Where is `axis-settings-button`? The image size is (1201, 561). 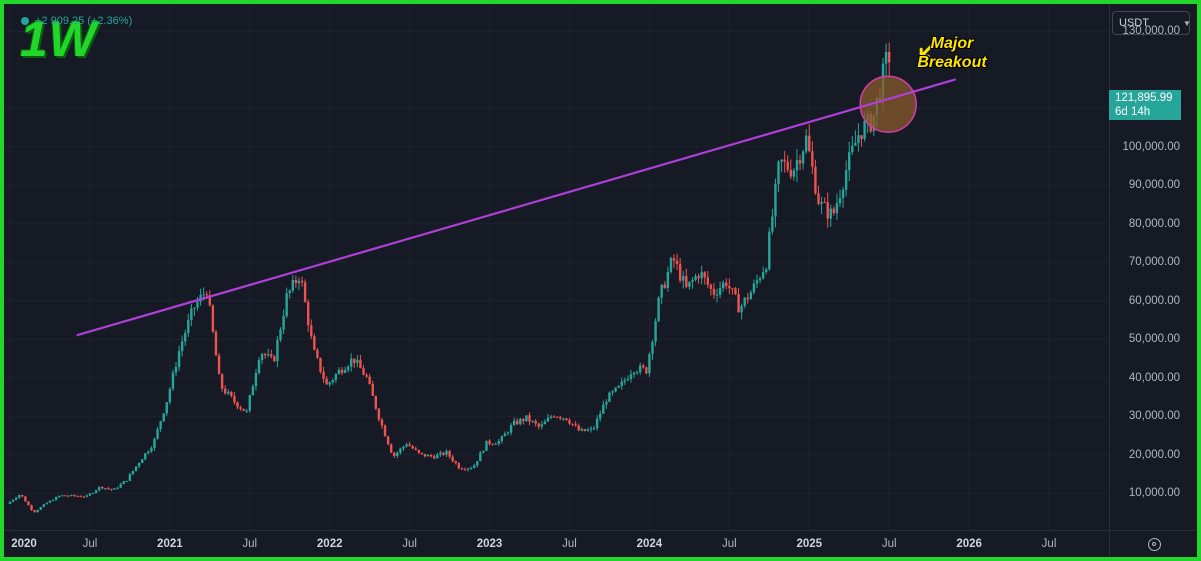 axis-settings-button is located at coordinates (1153, 543).